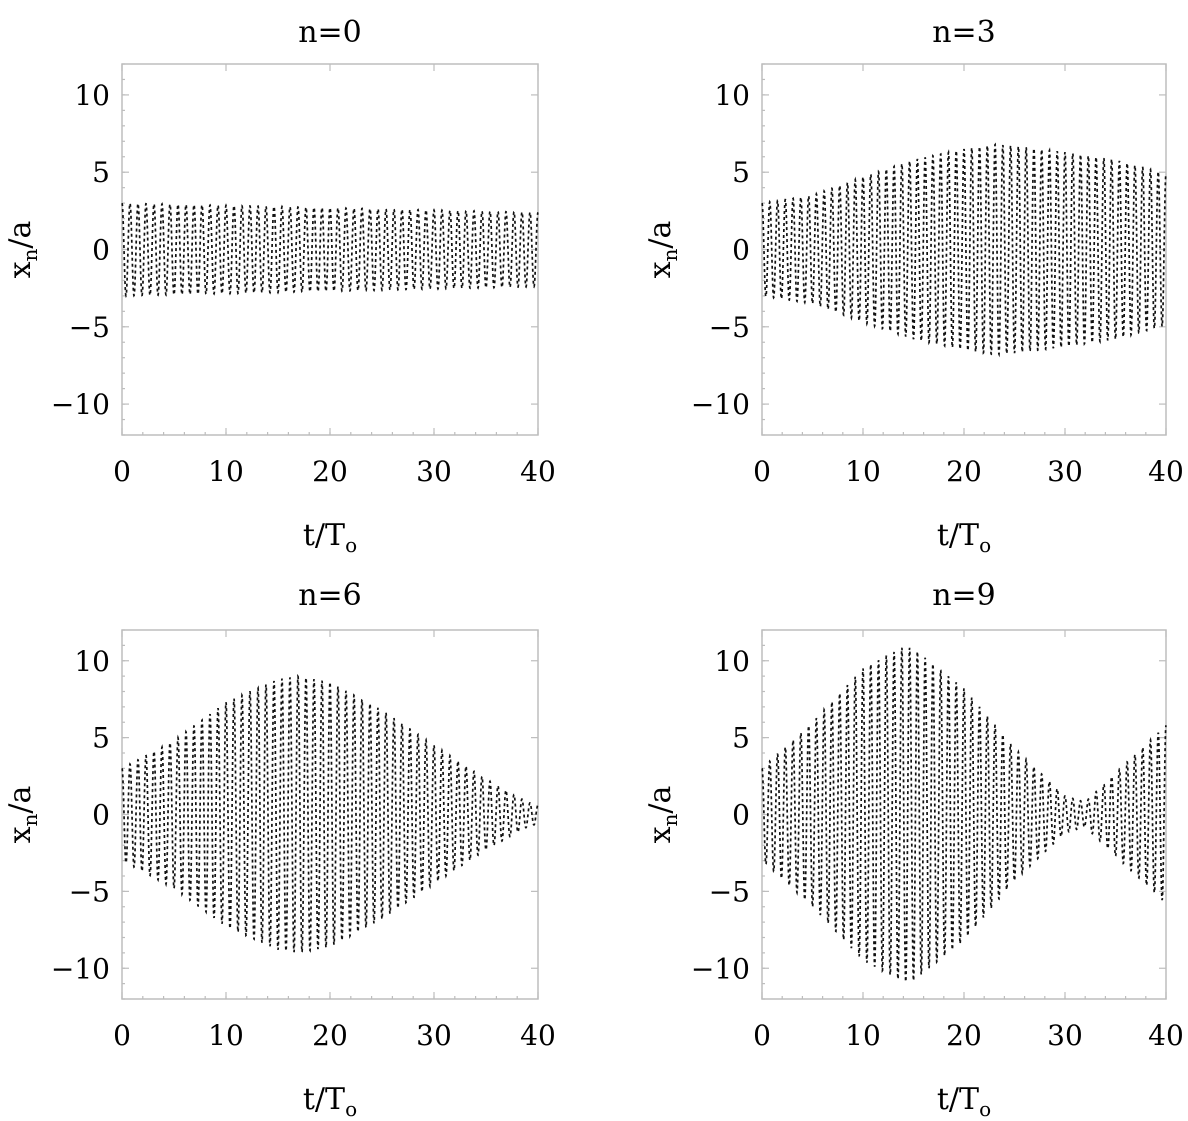  I want to click on chart-title: n=6, so click(330, 595).